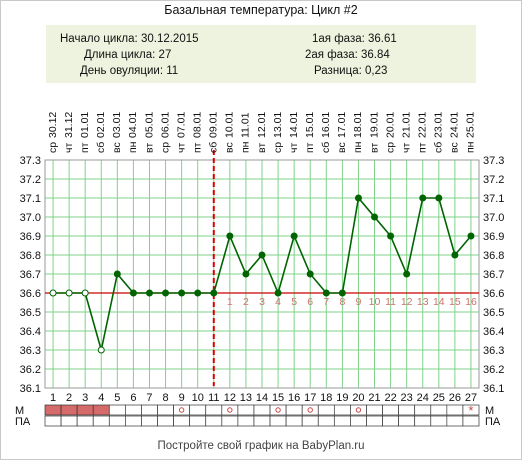  Describe the element at coordinates (493, 313) in the screenshot. I see `y-tick-label-right: 36.5` at that location.